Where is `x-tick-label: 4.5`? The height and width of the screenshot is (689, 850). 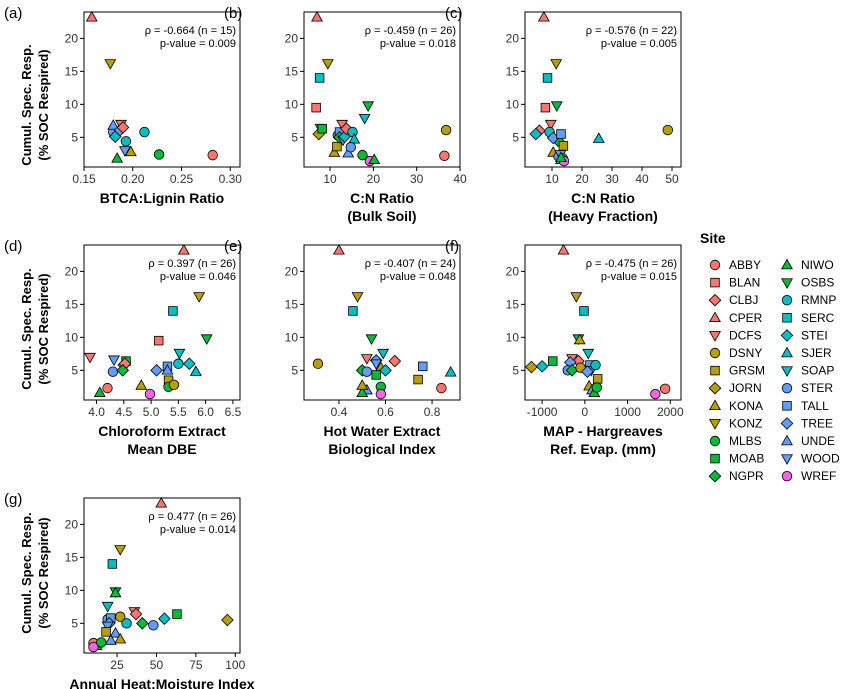
x-tick-label: 4.5 is located at coordinates (123, 412).